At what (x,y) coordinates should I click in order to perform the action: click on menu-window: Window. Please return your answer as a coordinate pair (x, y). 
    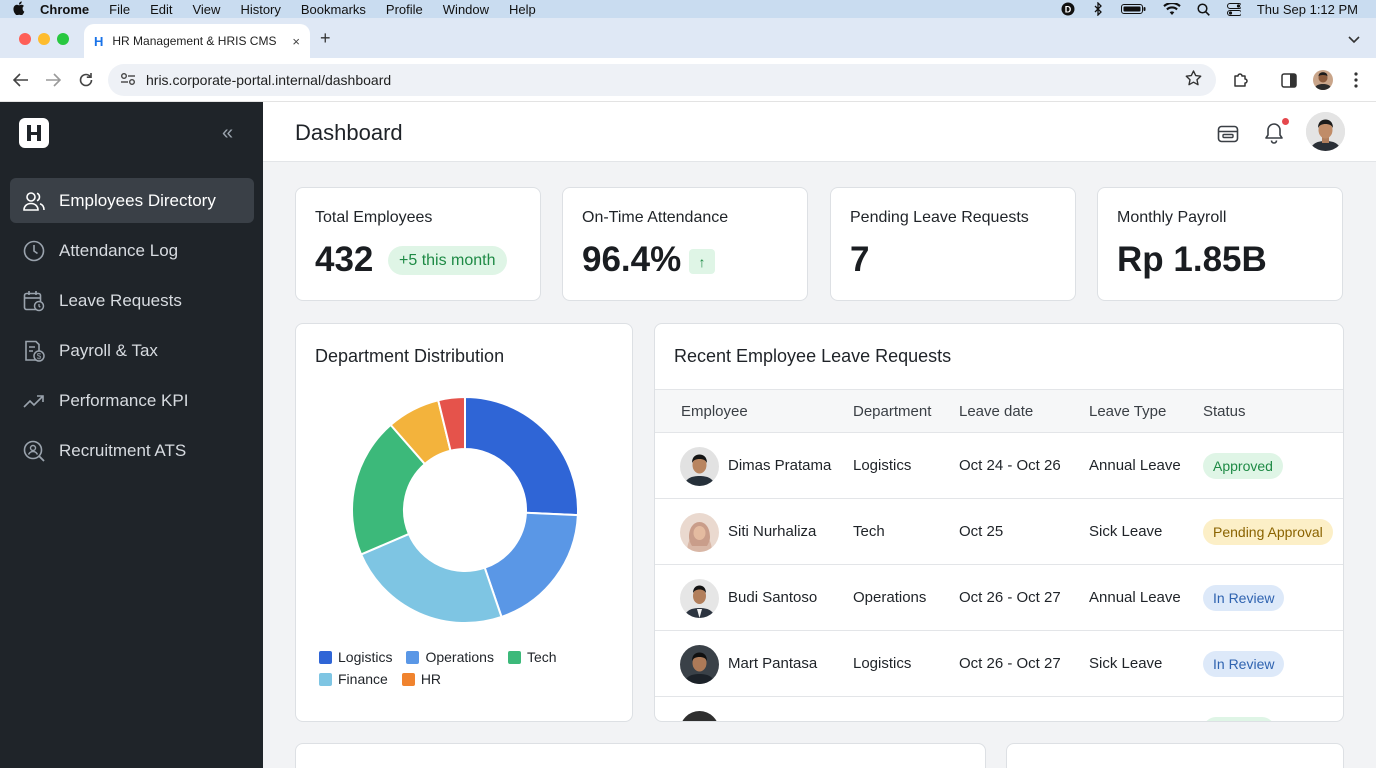
    Looking at the image, I should click on (466, 9).